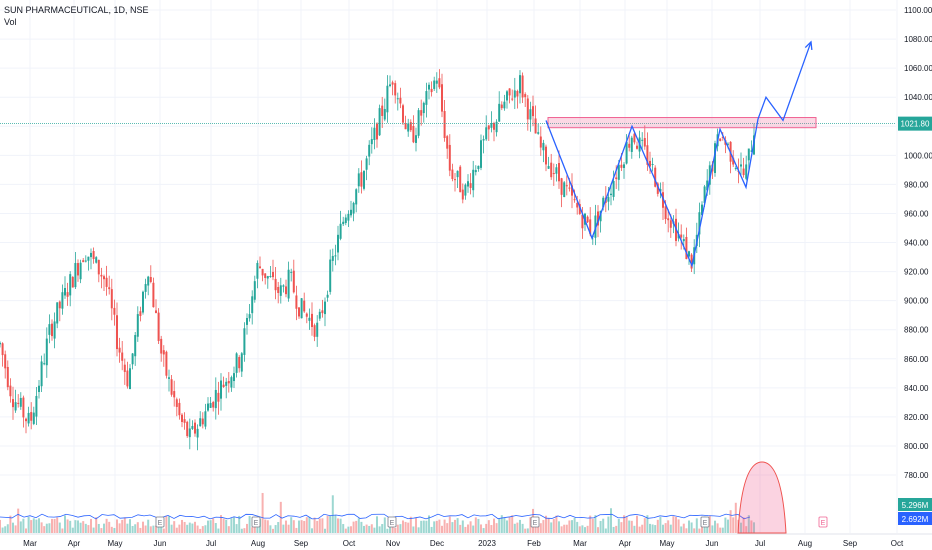  What do you see at coordinates (666, 543) in the screenshot?
I see `time-tick-label: May` at bounding box center [666, 543].